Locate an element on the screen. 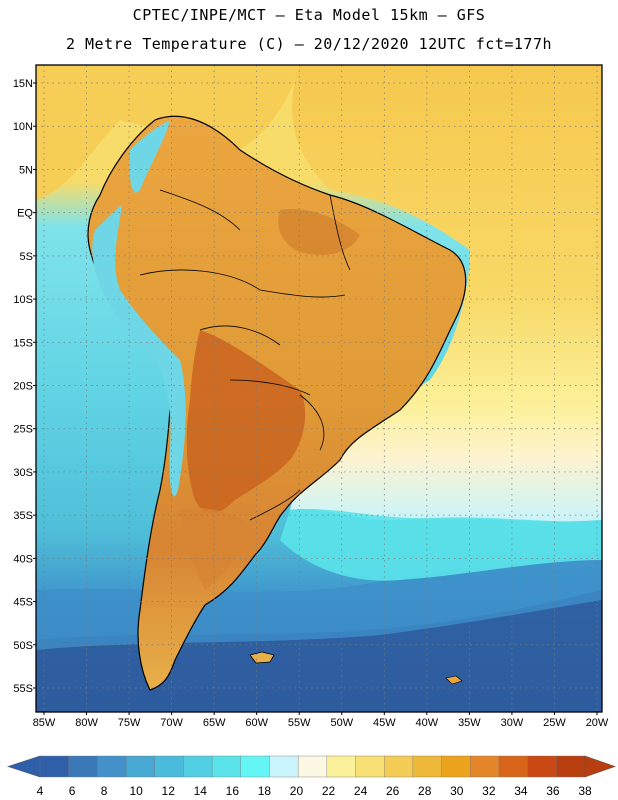  lat-tick-label: 5N is located at coordinates (26, 170).